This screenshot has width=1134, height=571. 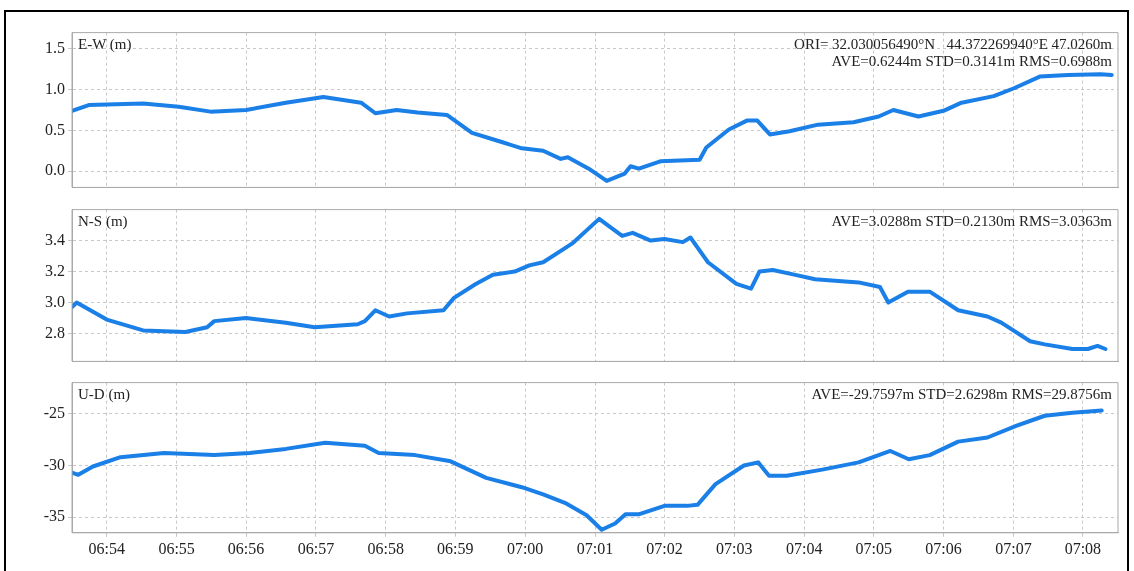 What do you see at coordinates (55, 239) in the screenshot?
I see `y-tick-label: 3.4` at bounding box center [55, 239].